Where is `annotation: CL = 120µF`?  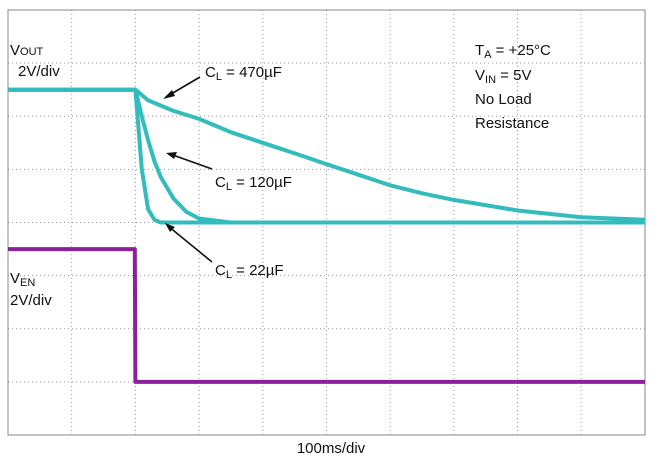
annotation: CL = 120µF is located at coordinates (253, 183).